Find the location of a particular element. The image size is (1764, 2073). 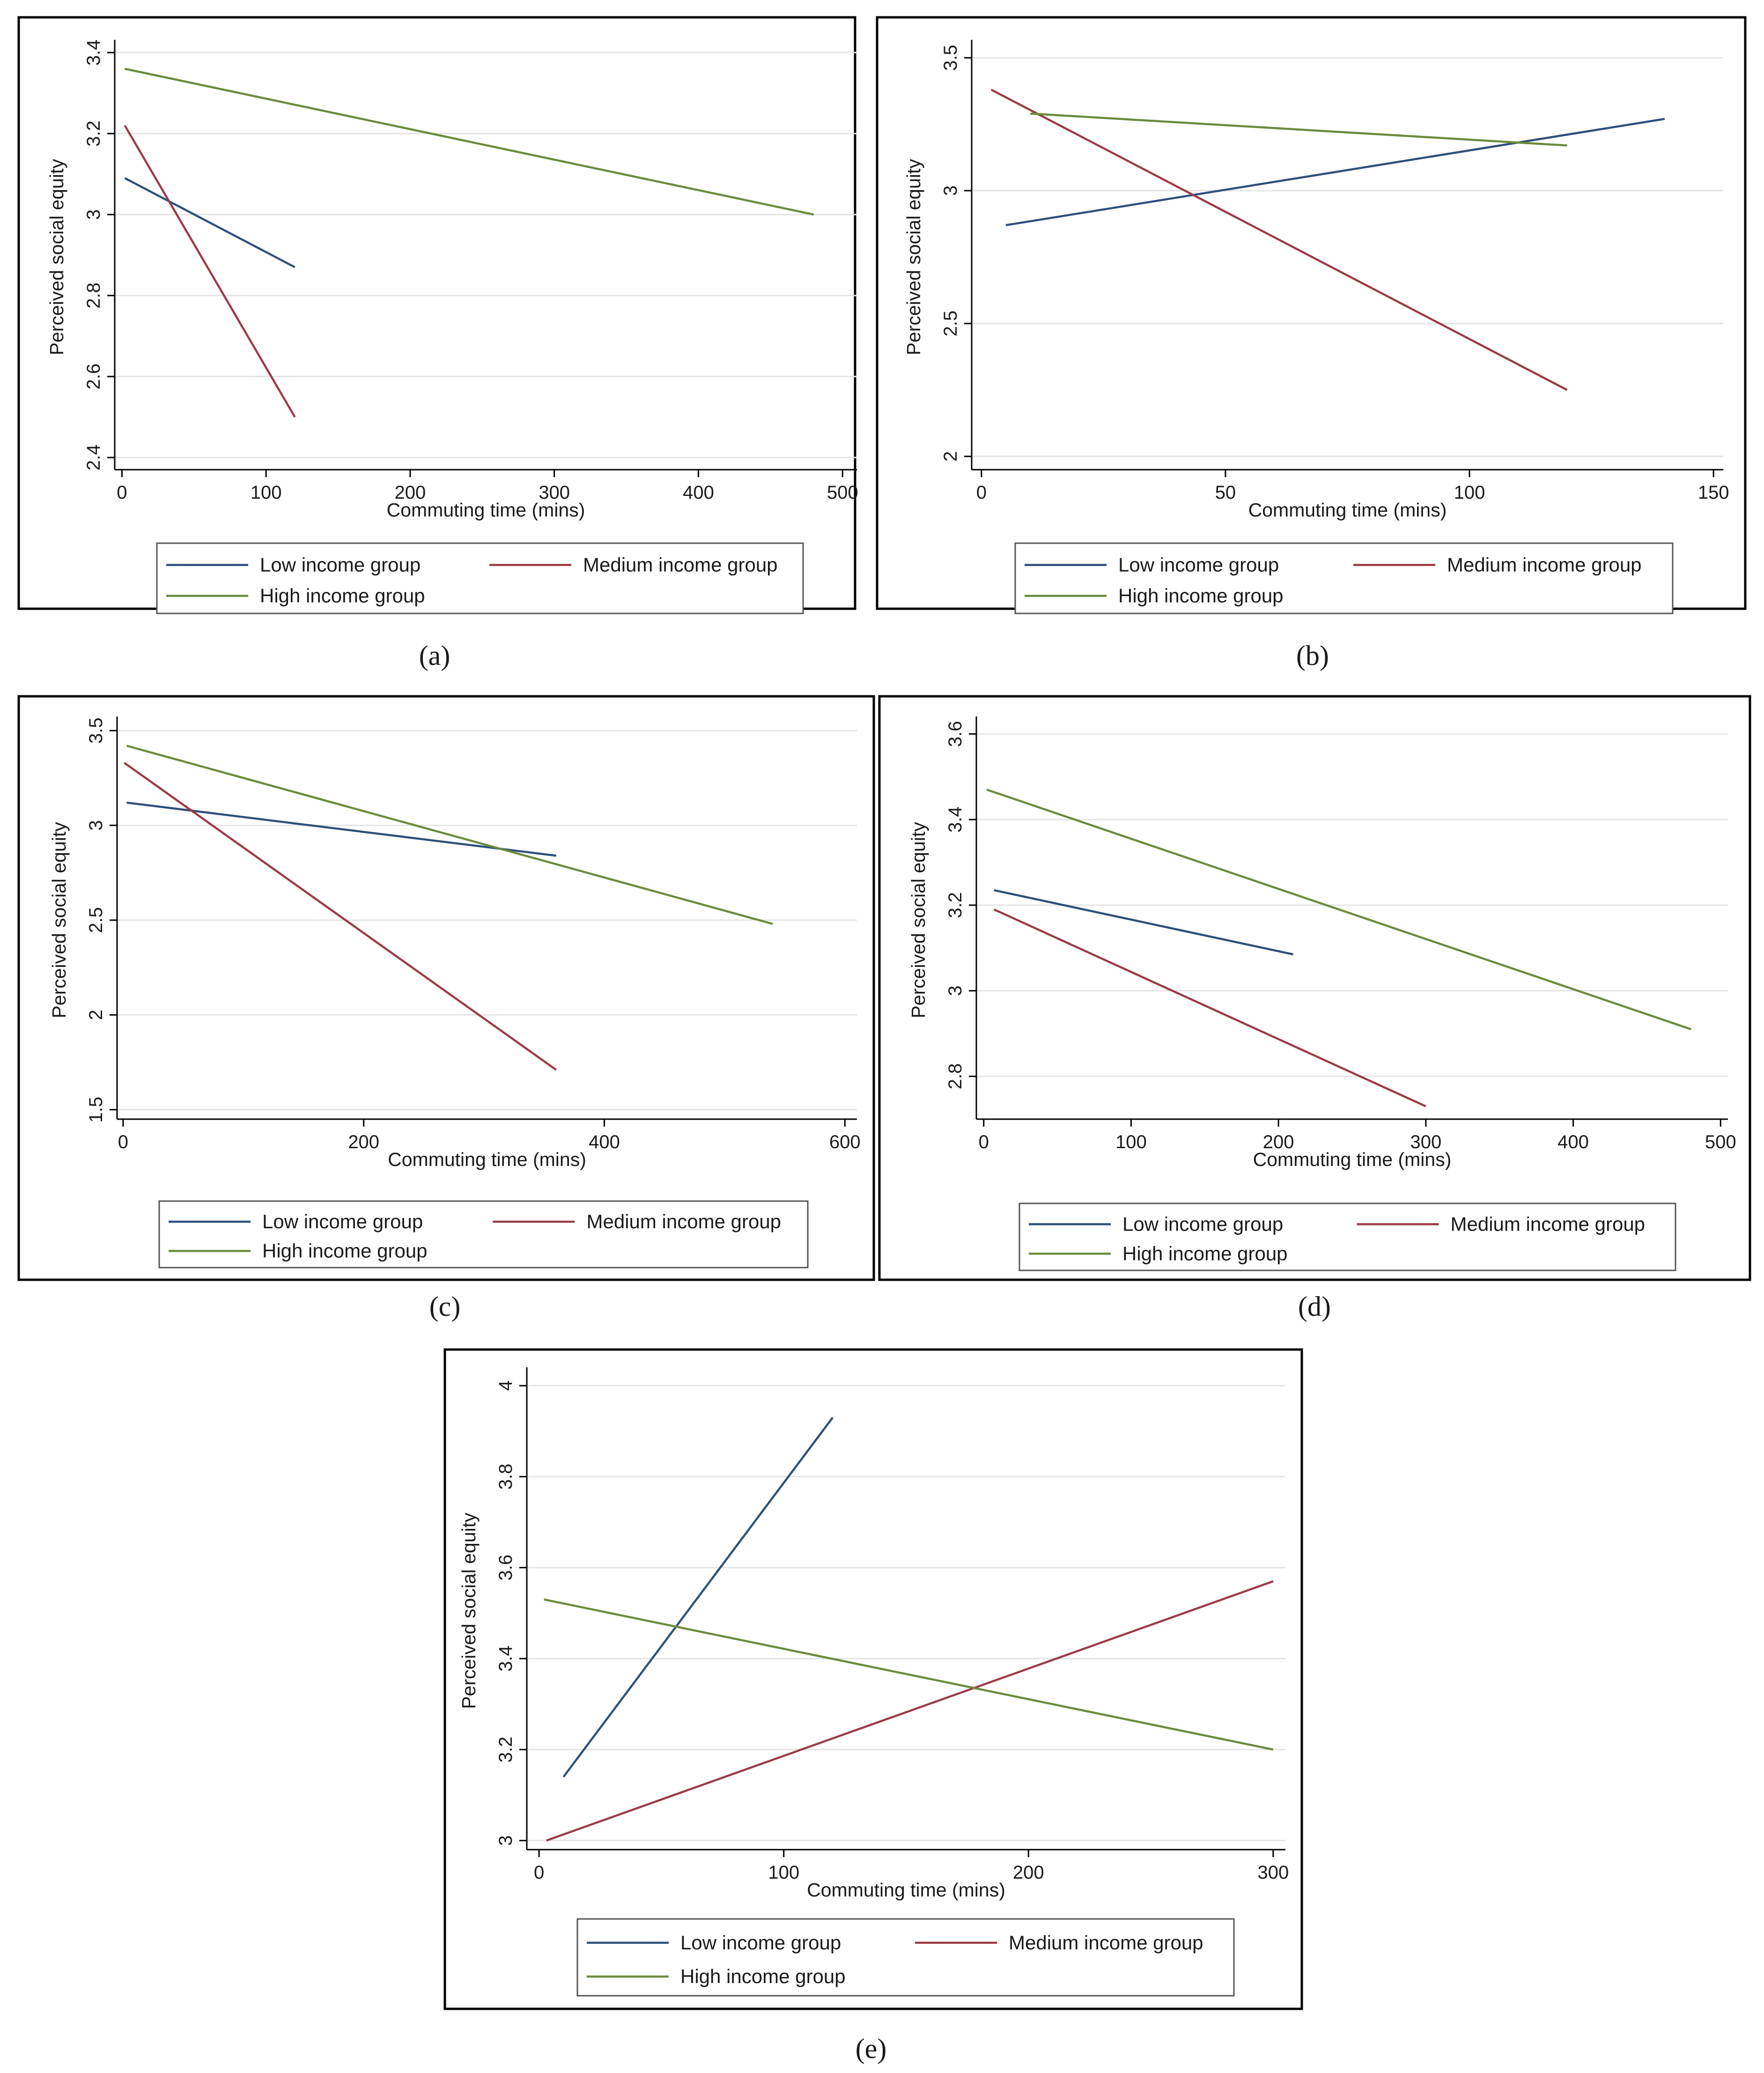

y-tick-label: 2.5 is located at coordinates (950, 323).